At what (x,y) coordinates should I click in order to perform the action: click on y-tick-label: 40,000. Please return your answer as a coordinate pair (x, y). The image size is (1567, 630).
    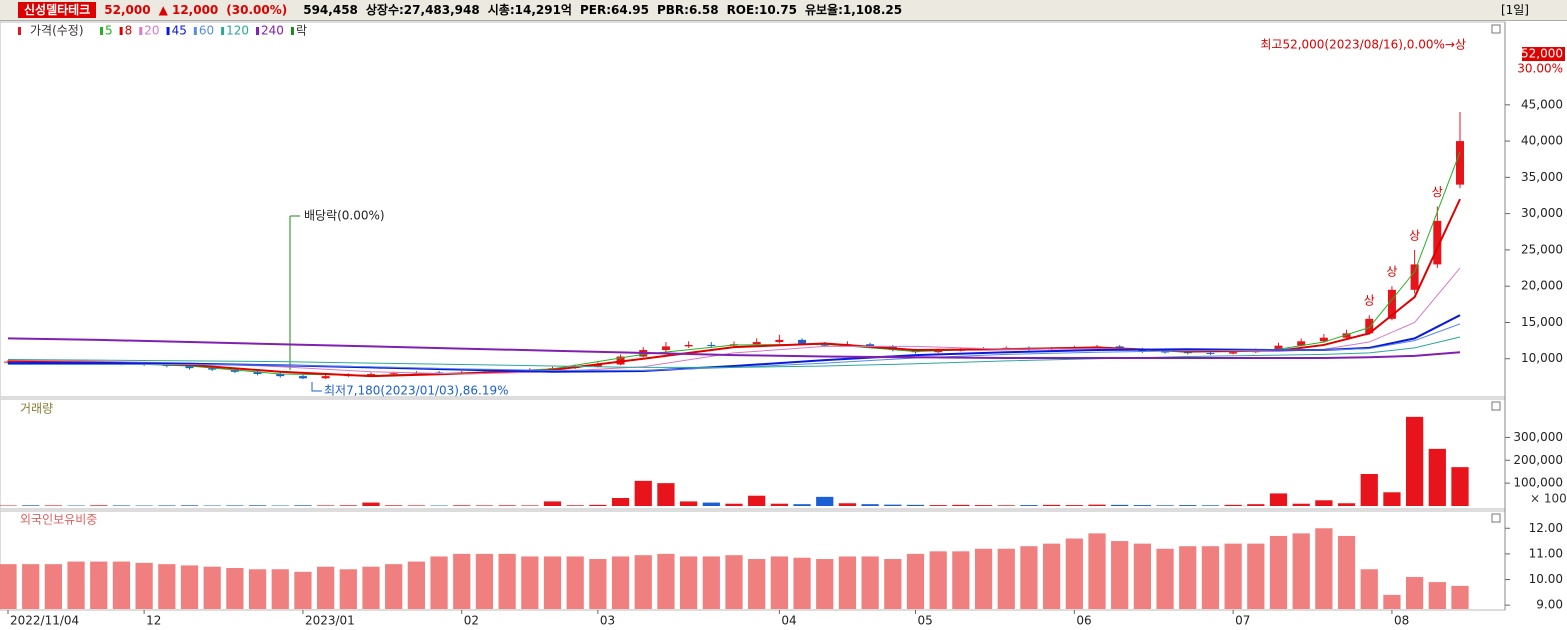
    Looking at the image, I should click on (1542, 141).